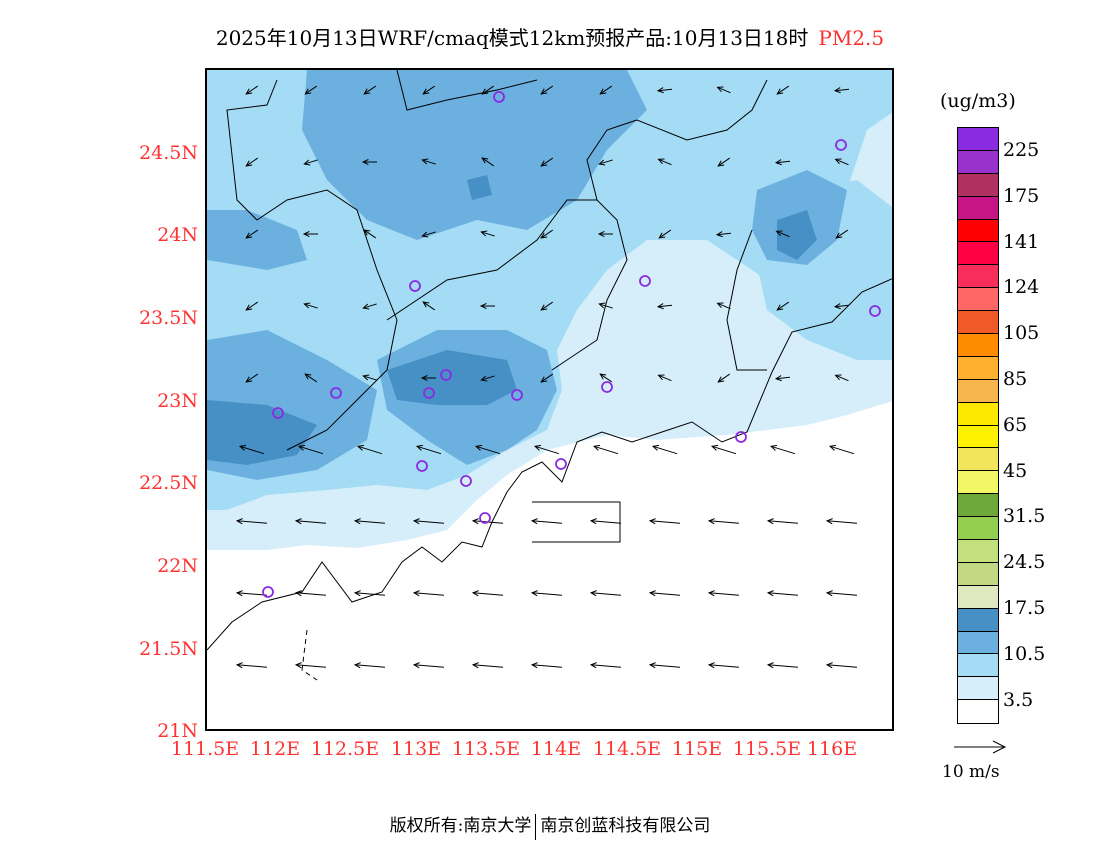 This screenshot has height=850, width=1100. Describe the element at coordinates (275, 749) in the screenshot. I see `lon-label: 112E` at that location.